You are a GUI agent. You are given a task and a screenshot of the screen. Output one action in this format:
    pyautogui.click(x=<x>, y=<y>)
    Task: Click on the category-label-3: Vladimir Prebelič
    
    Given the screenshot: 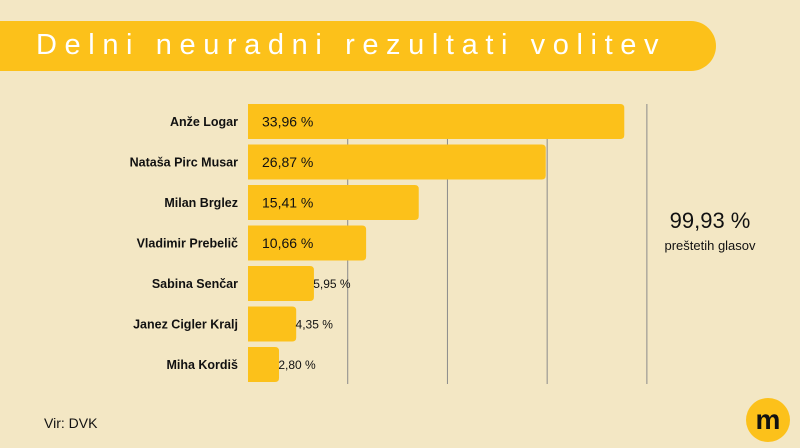 What is the action you would take?
    pyautogui.click(x=187, y=244)
    